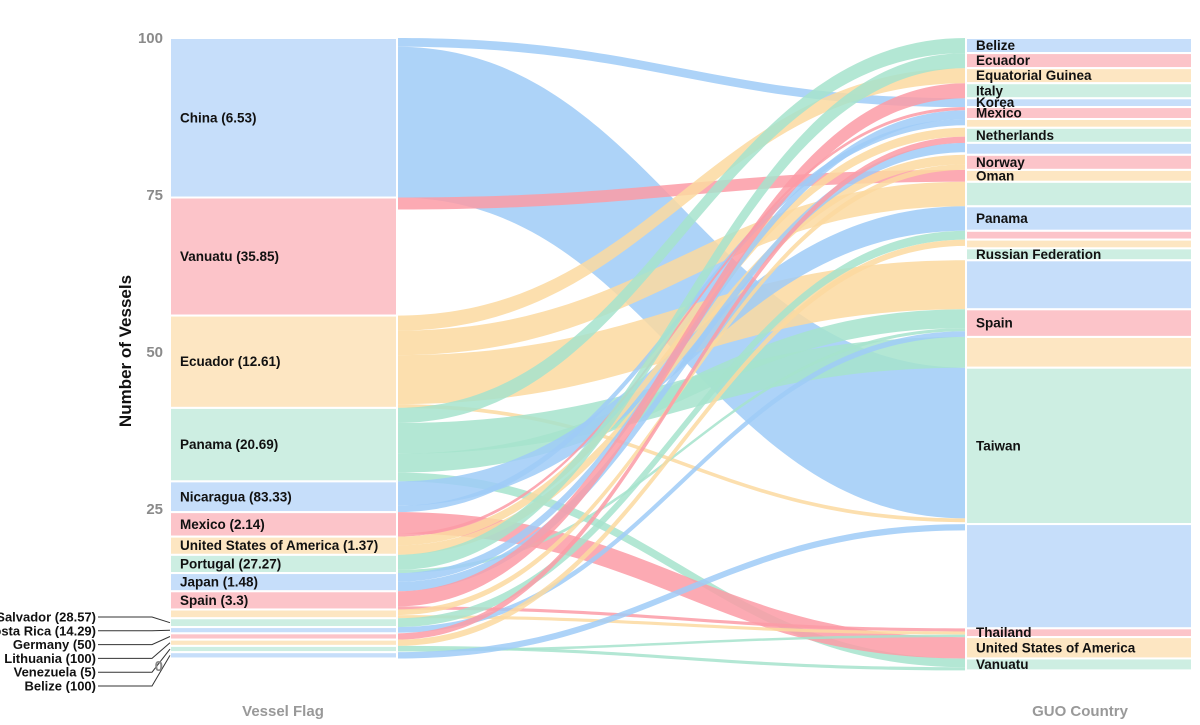  I want to click on flag-label-japan-1-48: Japan (1.48), so click(219, 582).